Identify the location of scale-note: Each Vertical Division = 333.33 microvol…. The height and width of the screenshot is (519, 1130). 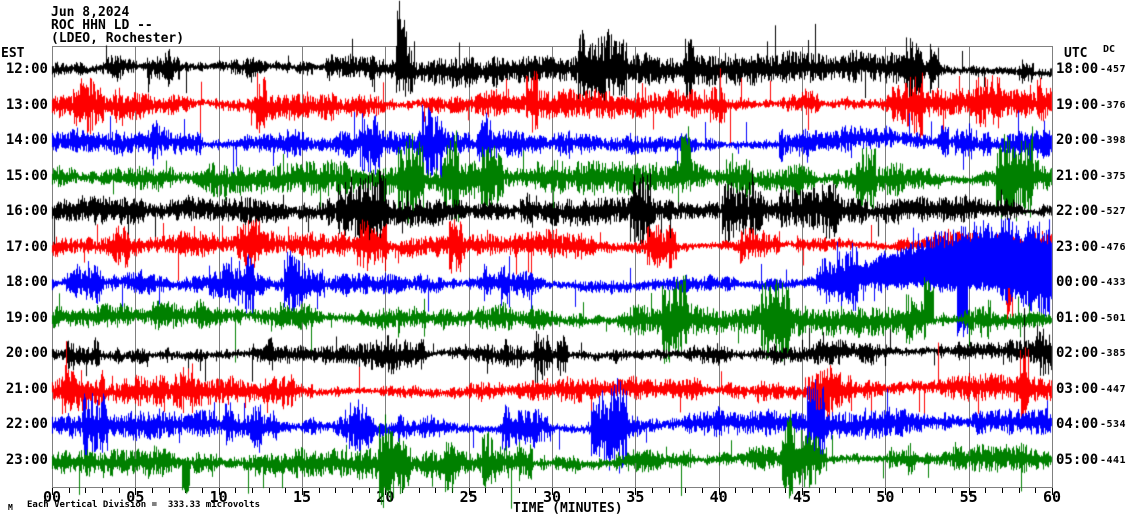
(143, 505).